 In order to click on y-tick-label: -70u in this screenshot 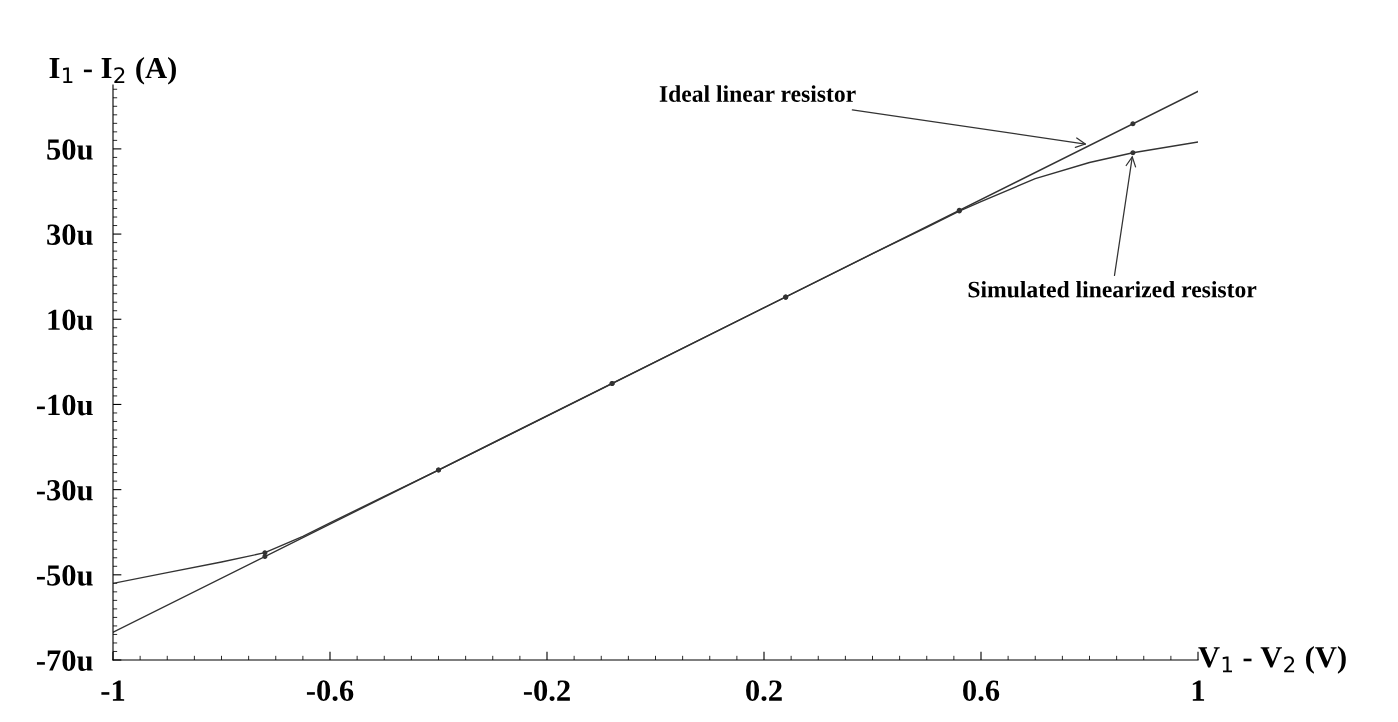, I will do `click(64, 660)`.